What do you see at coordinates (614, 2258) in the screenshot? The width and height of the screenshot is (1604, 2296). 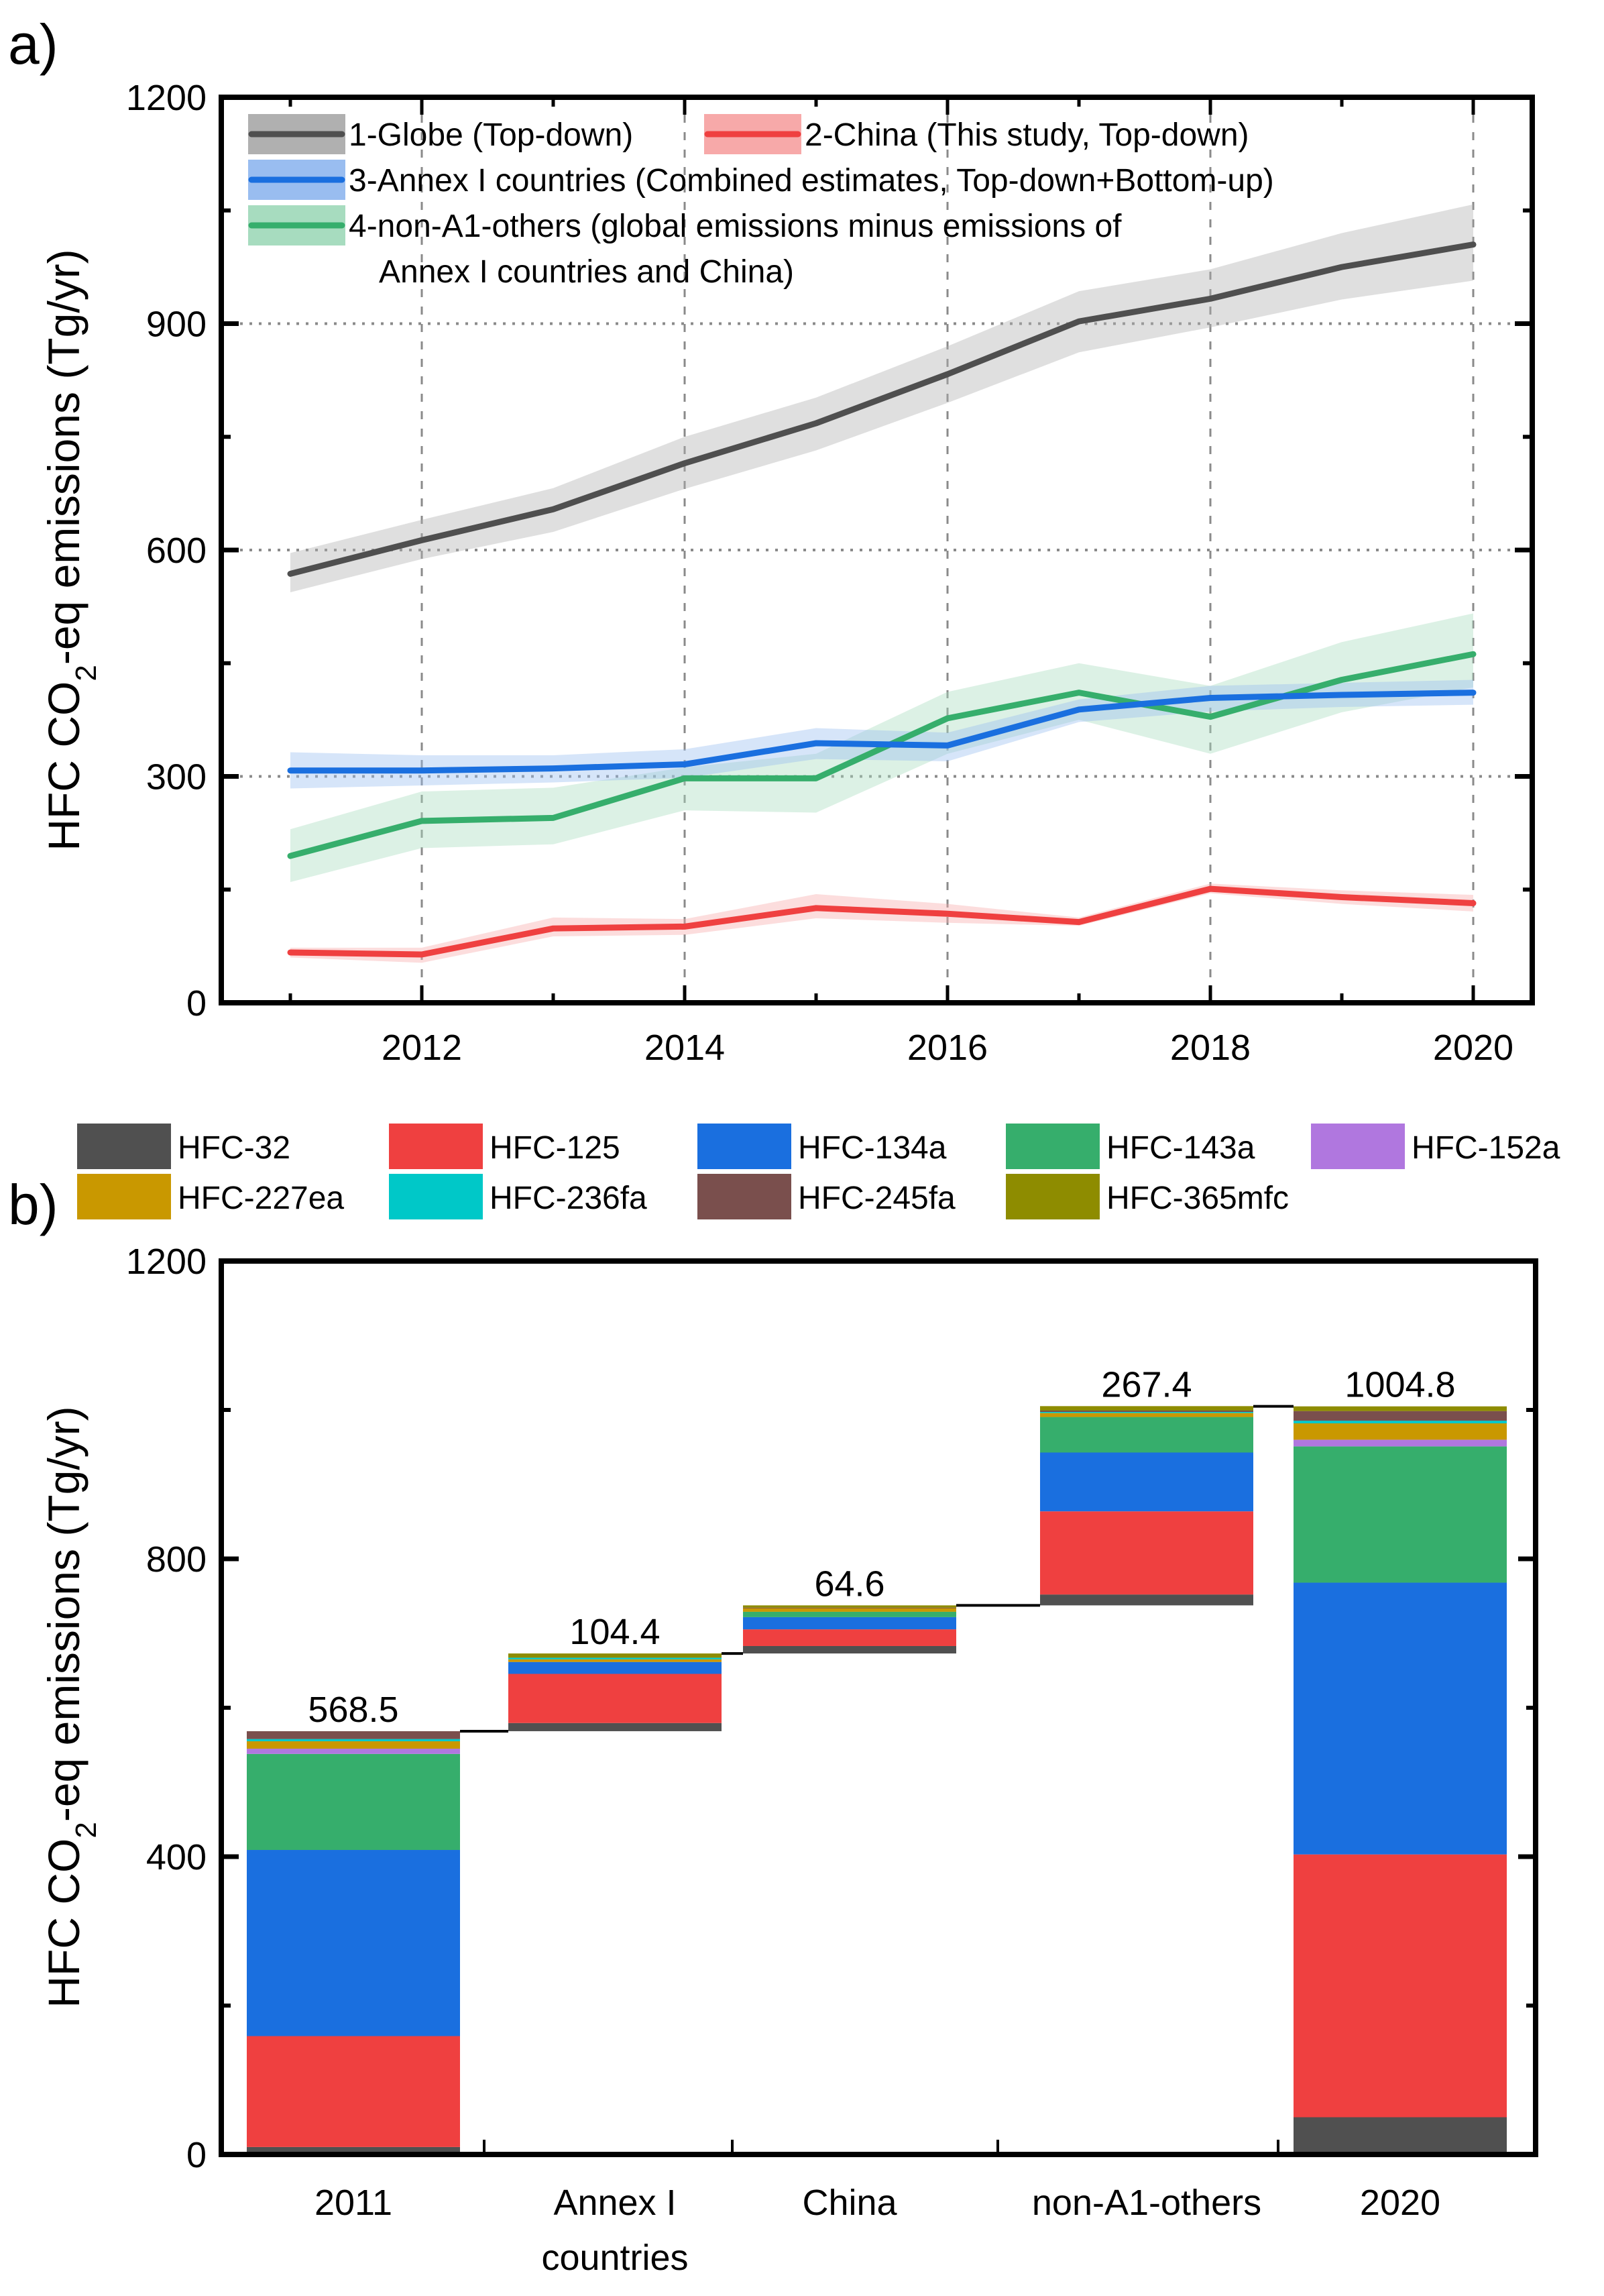 I see `x-category-label: countries` at bounding box center [614, 2258].